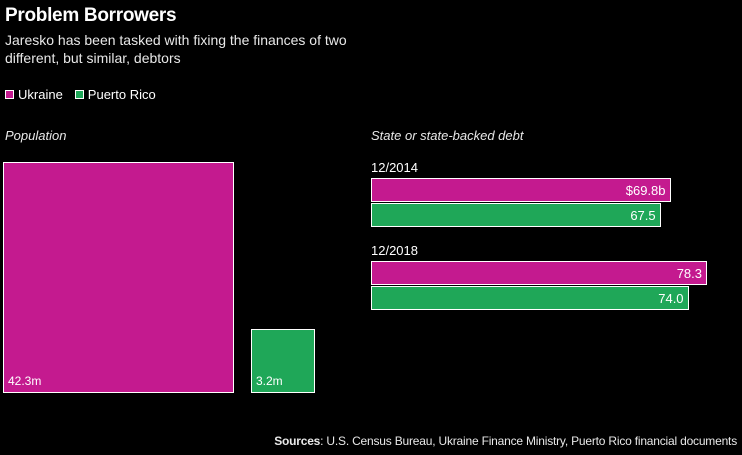 The image size is (742, 455). I want to click on legend: Ukraine Puerto Rico, so click(86, 94).